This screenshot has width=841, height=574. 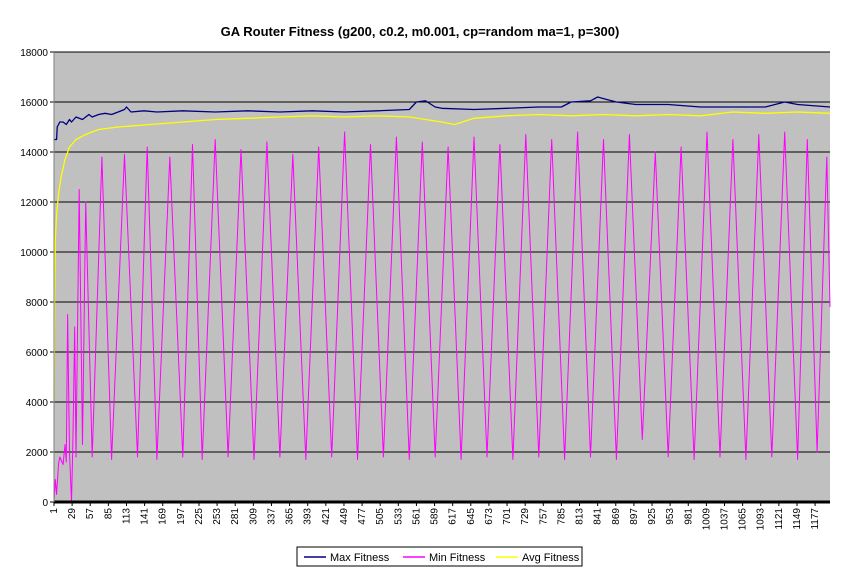 What do you see at coordinates (652, 516) in the screenshot?
I see `x-tick-label: 925` at bounding box center [652, 516].